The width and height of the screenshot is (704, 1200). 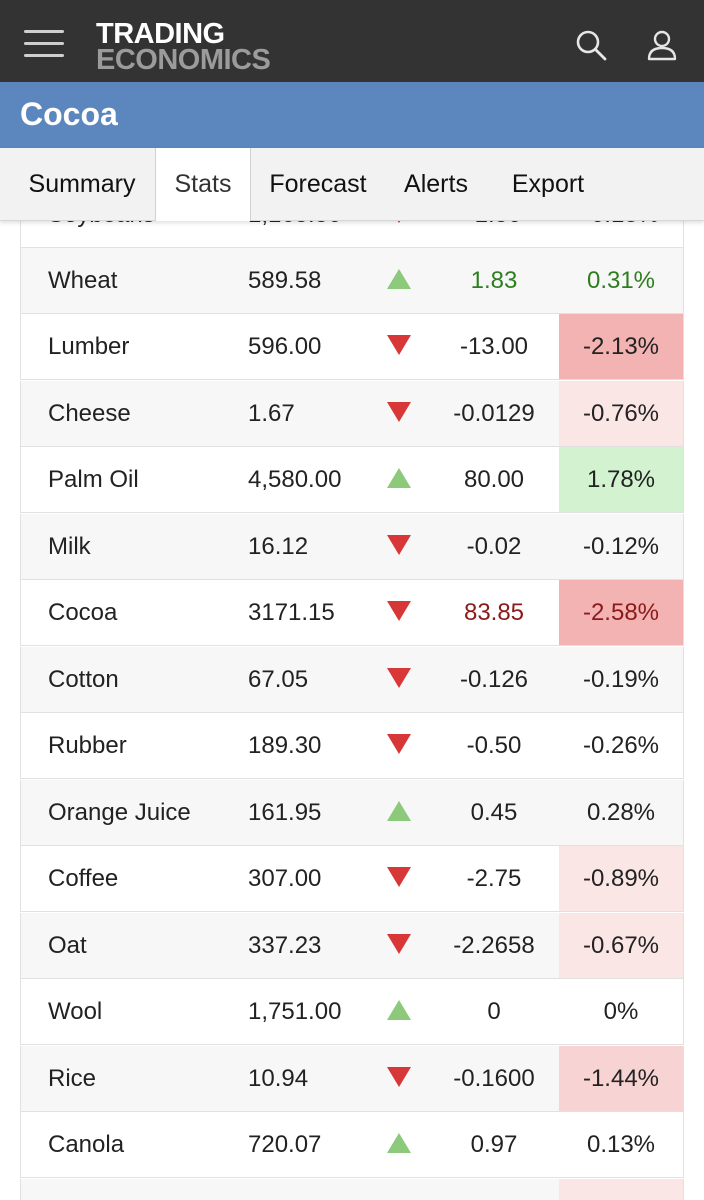 What do you see at coordinates (621, 679) in the screenshot?
I see `commodity-percent-change: -0.19%` at bounding box center [621, 679].